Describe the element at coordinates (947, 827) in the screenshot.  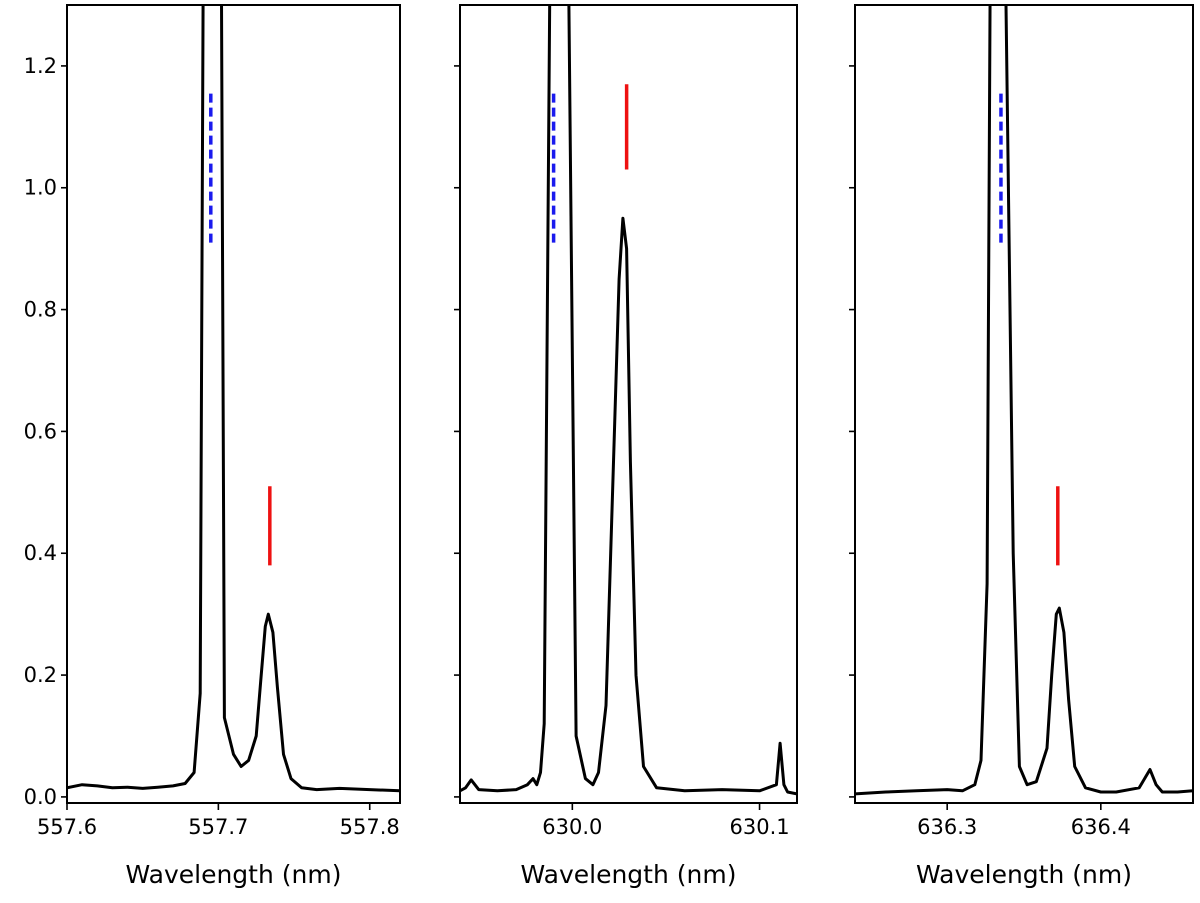
I see `x-tick-label: 636.3` at that location.